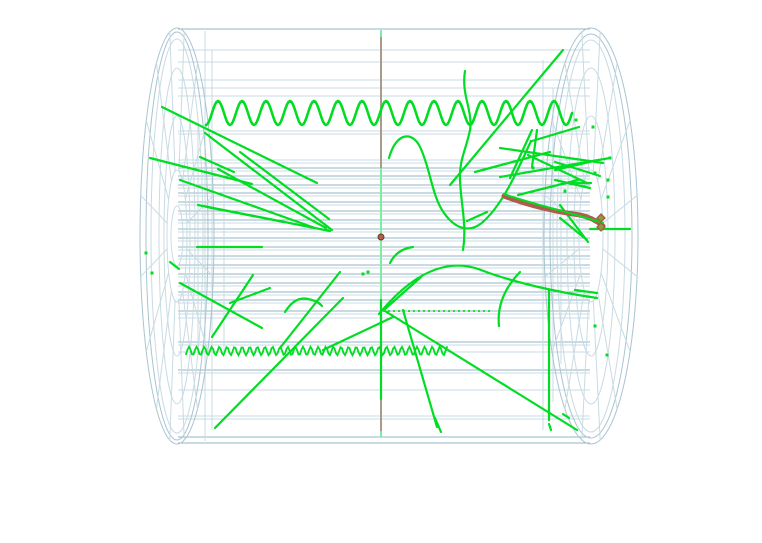 The height and width of the screenshot is (543, 762). What do you see at coordinates (601, 222) in the screenshot?
I see `diamond-markers` at bounding box center [601, 222].